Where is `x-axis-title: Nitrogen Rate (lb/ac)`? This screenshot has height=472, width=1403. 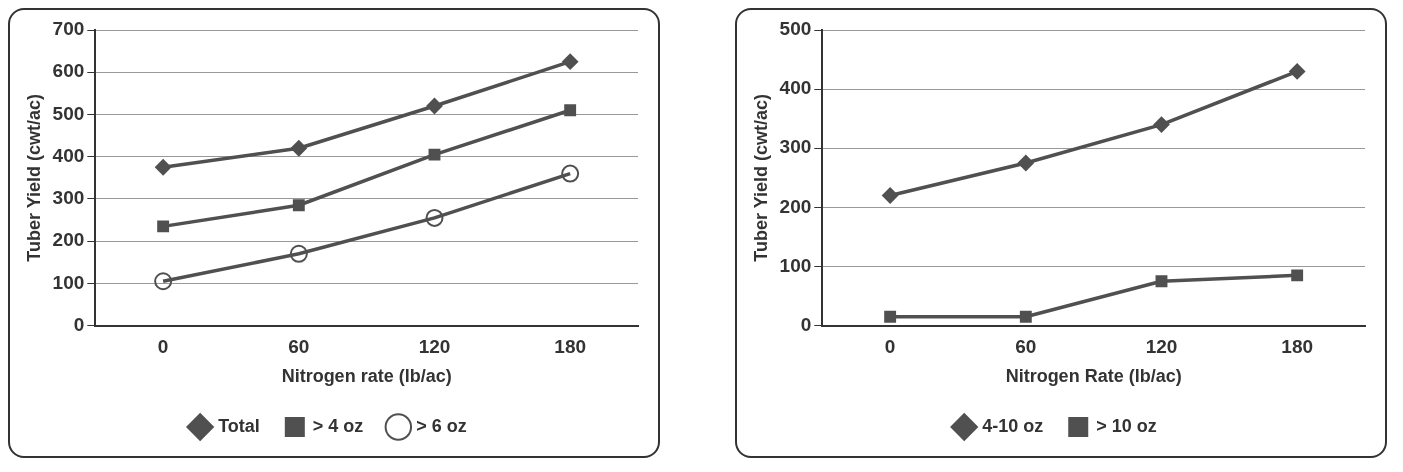
x-axis-title: Nitrogen Rate (lb/ac) is located at coordinates (1093, 376).